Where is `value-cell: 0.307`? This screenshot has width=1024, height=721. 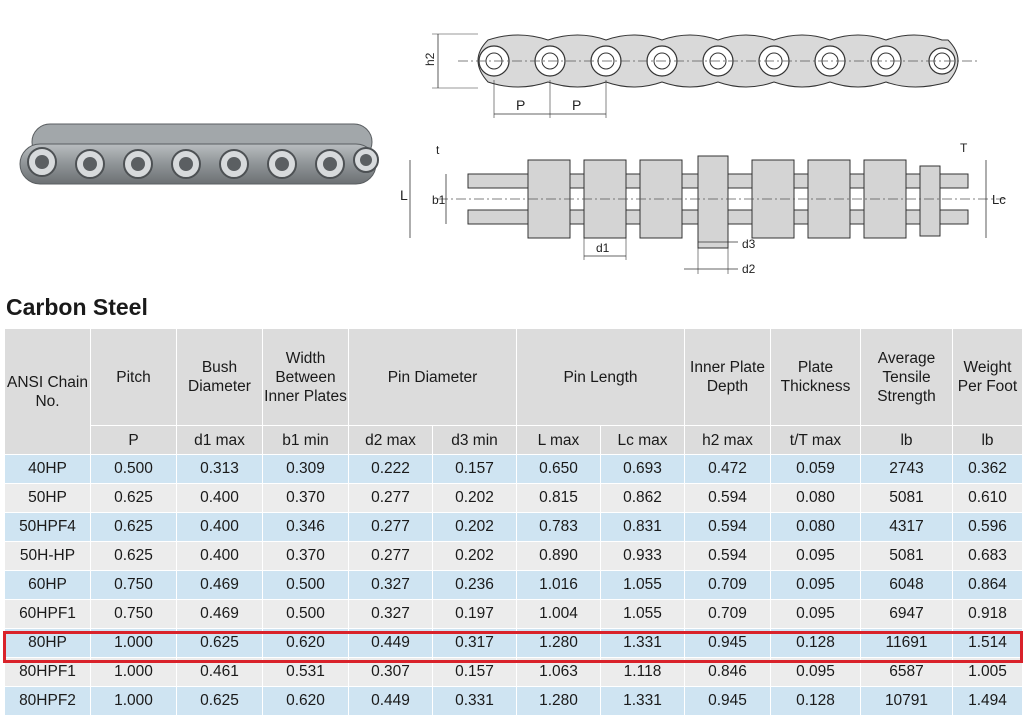
value-cell: 0.307 is located at coordinates (390, 672).